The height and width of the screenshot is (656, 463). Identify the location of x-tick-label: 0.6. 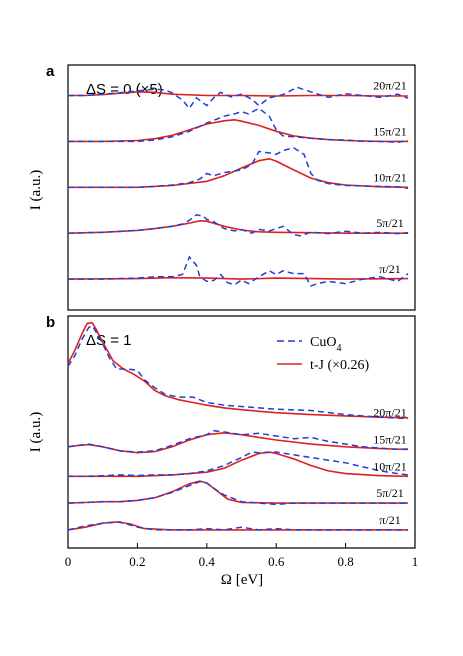
(276, 561).